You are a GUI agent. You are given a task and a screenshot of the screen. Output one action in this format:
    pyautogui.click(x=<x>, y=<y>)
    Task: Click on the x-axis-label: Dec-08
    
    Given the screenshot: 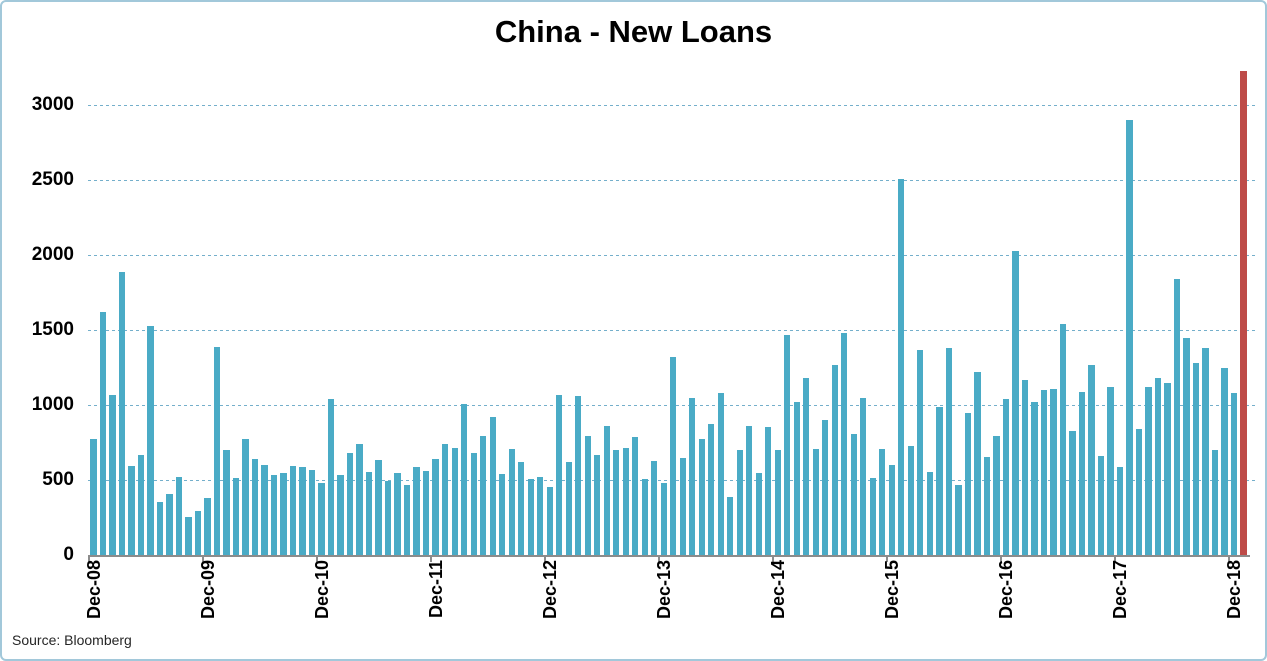 What is the action you would take?
    pyautogui.click(x=93, y=590)
    